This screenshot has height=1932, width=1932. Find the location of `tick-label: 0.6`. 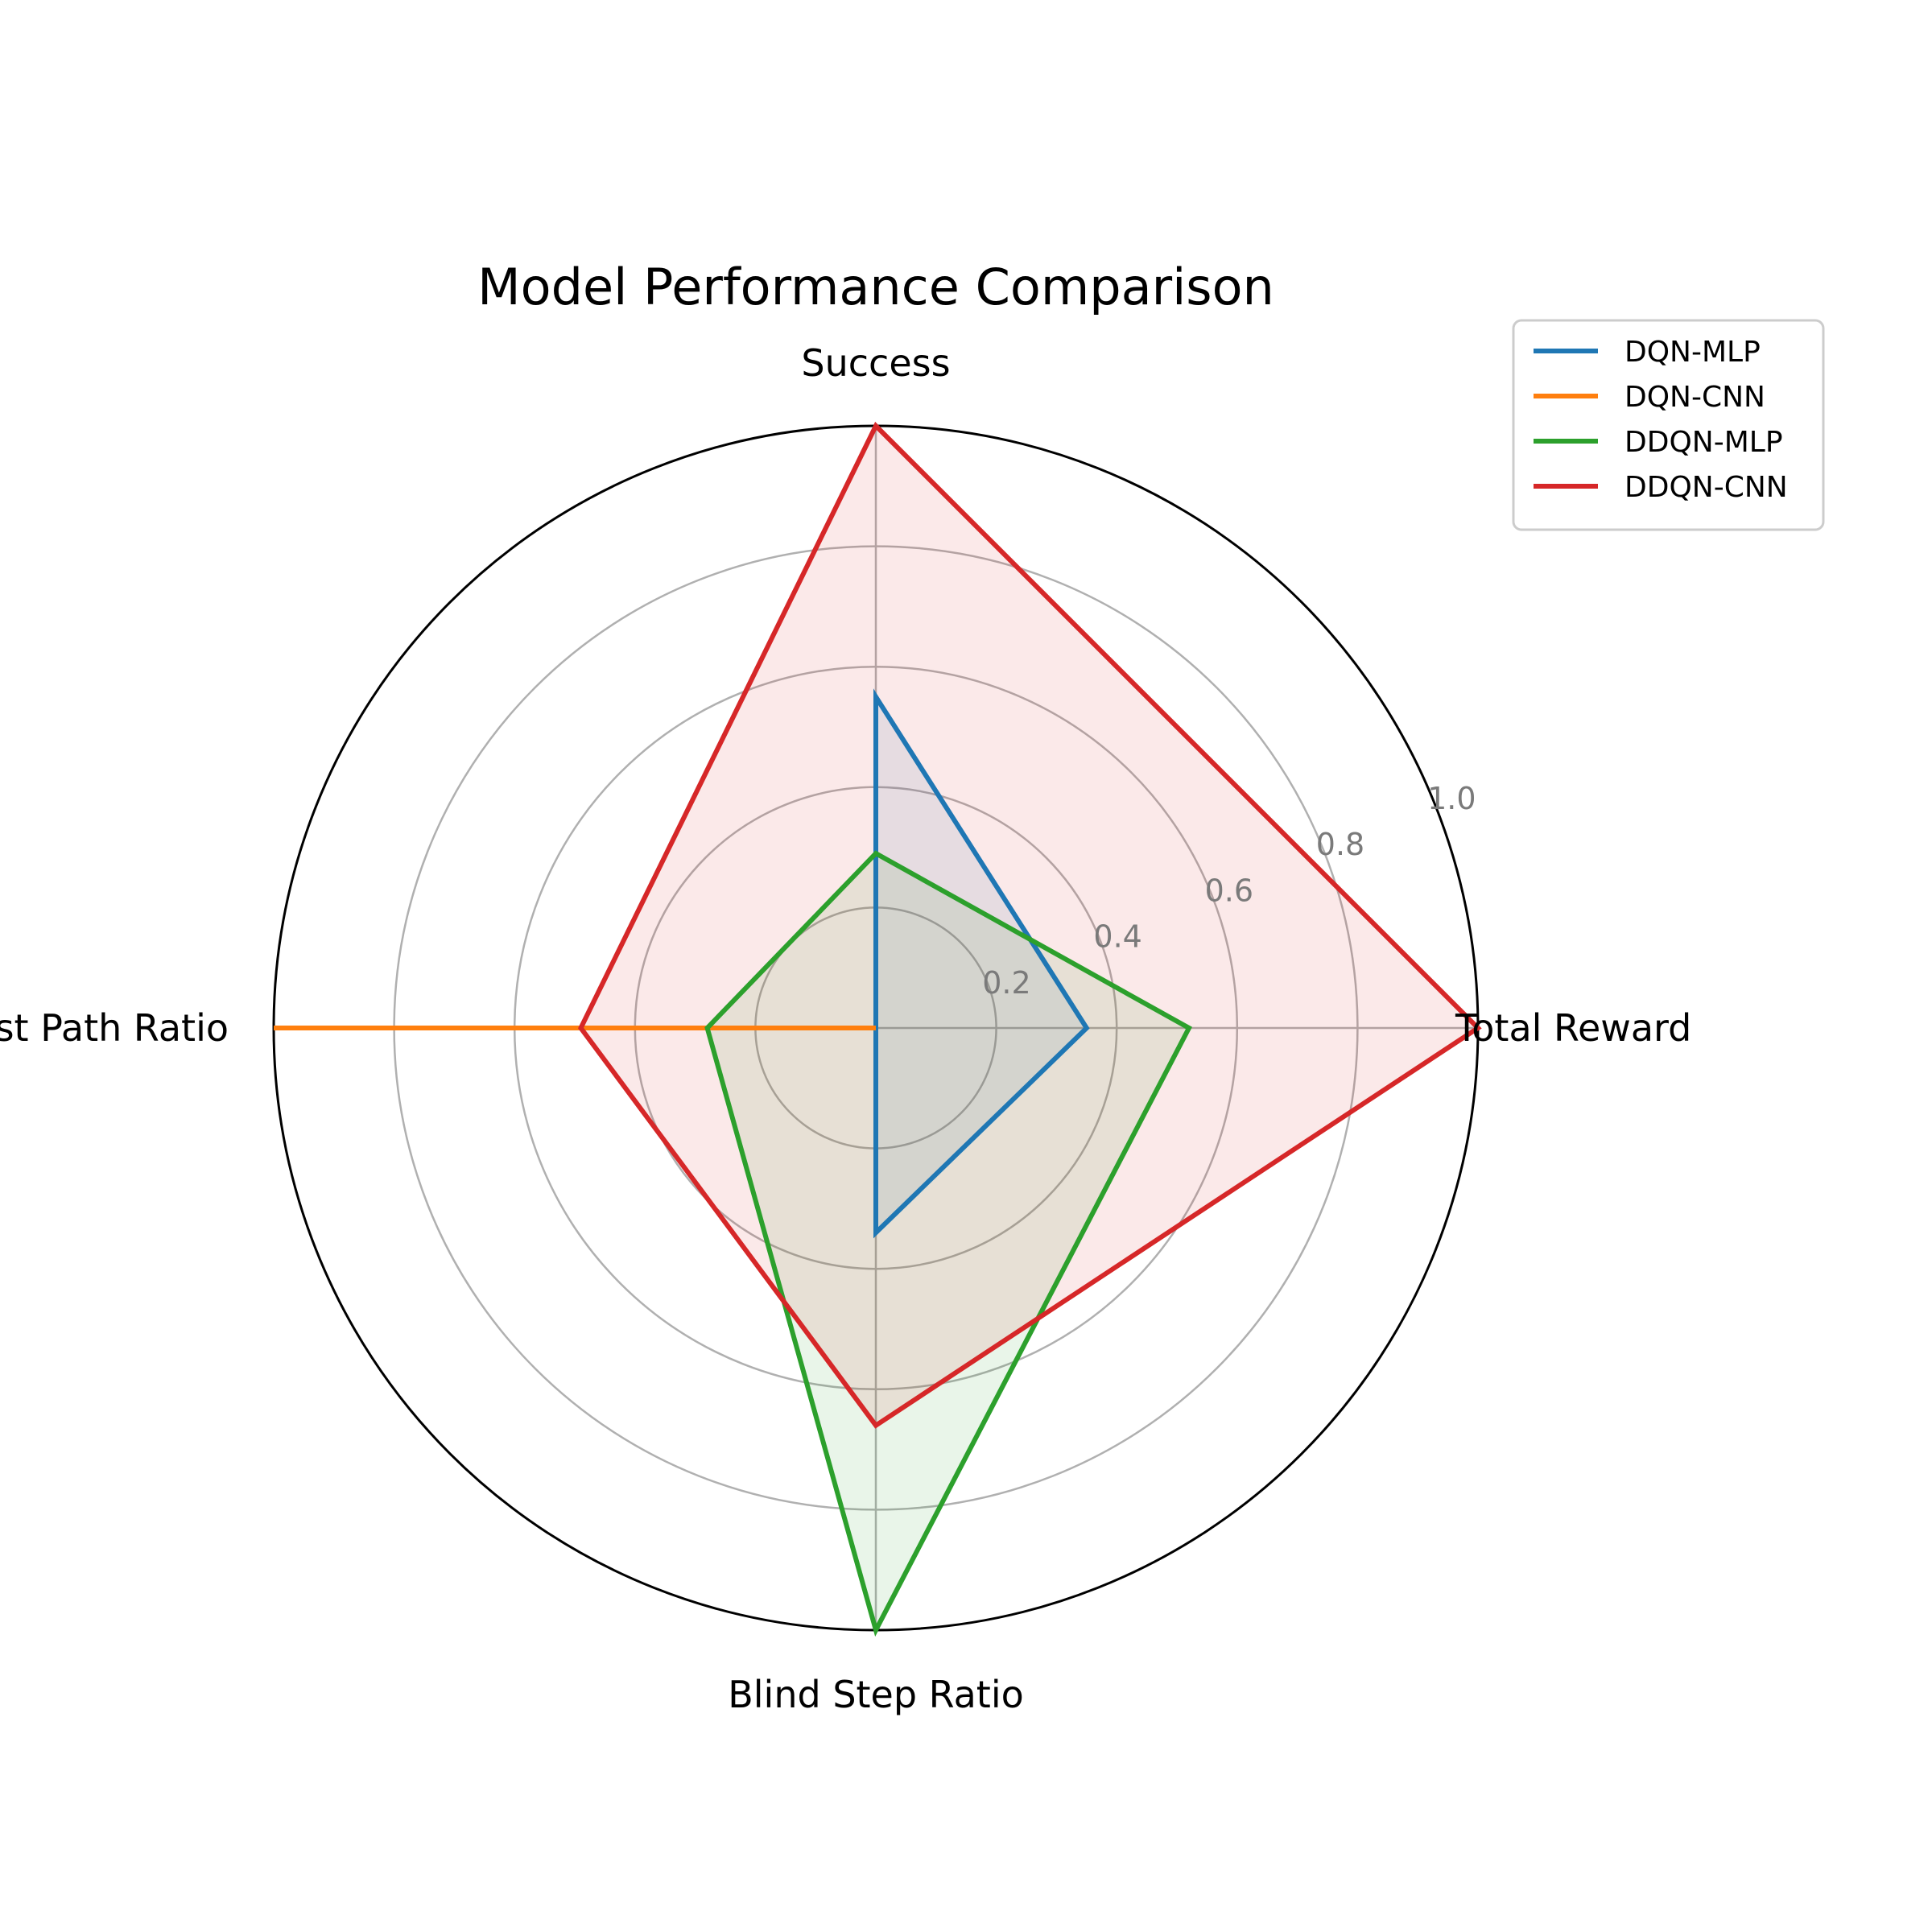

tick-label: 0.6 is located at coordinates (1229, 890).